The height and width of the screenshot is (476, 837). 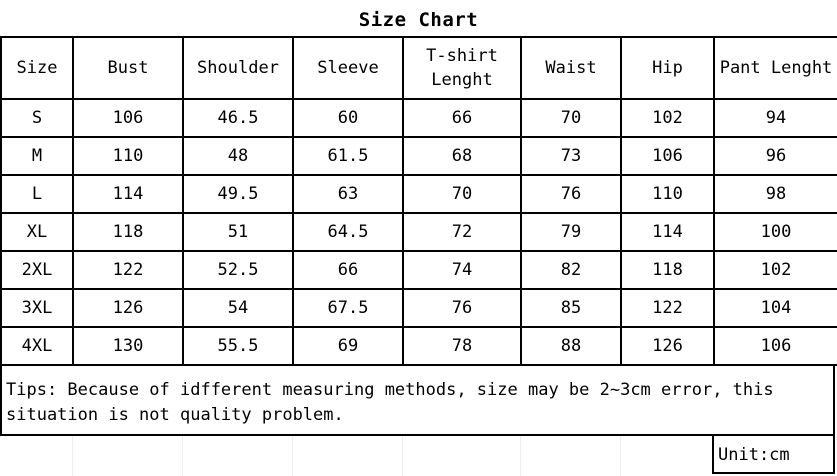 I want to click on header-cell: Waist, so click(x=571, y=68).